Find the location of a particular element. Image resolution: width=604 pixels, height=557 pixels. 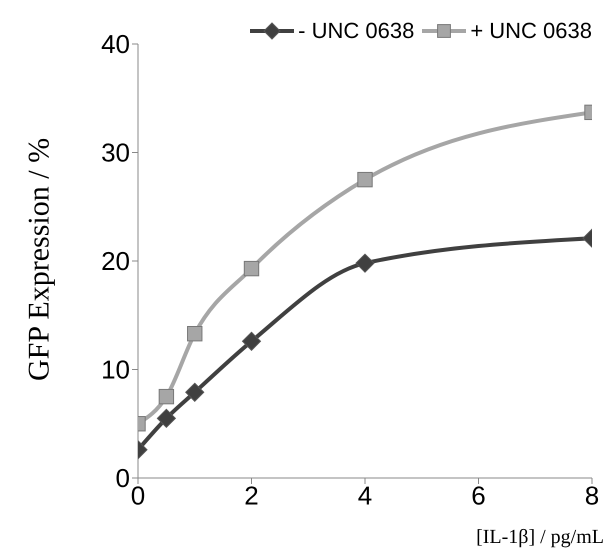

x-tick-label: 2 is located at coordinates (251, 495).